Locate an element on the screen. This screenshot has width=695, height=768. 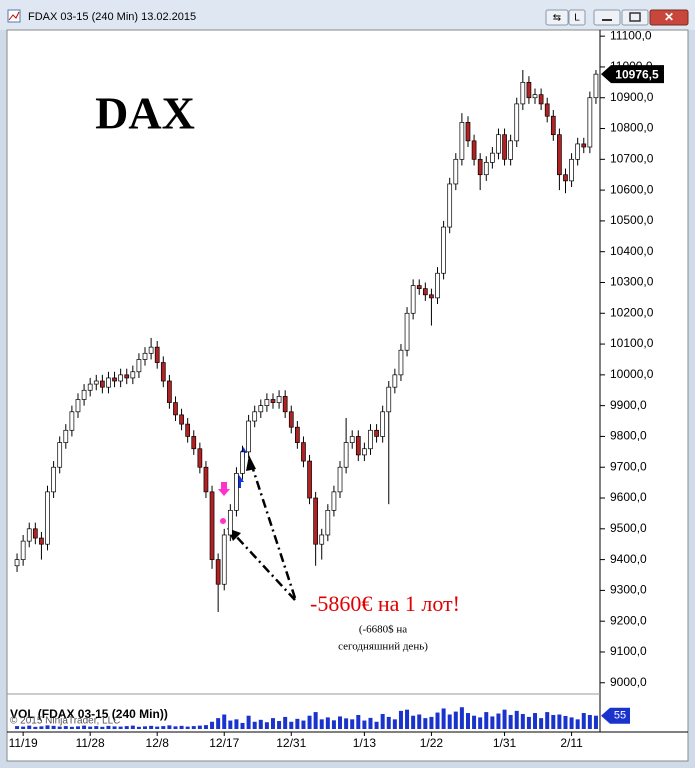
maximize-icon is located at coordinates (635, 17).